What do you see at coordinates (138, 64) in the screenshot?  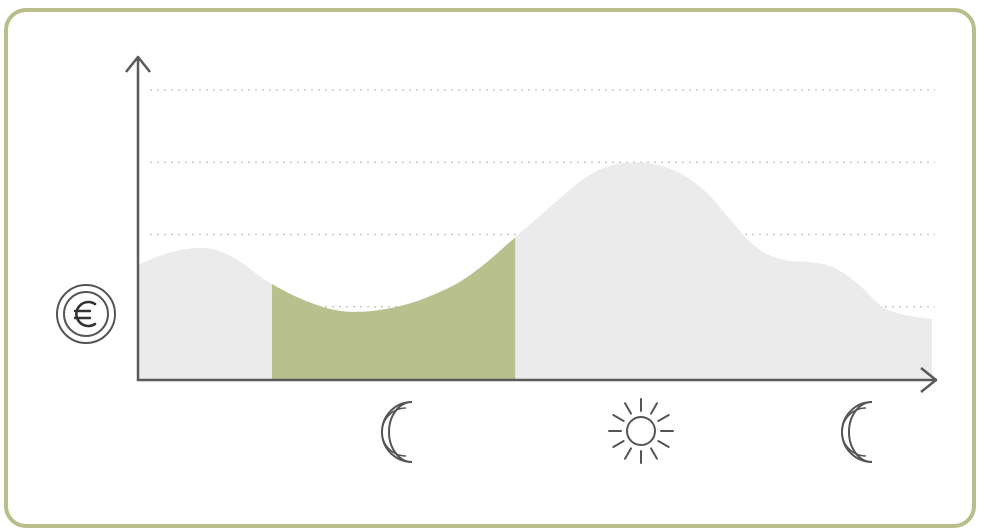 I see `y-axis-arrowhead` at bounding box center [138, 64].